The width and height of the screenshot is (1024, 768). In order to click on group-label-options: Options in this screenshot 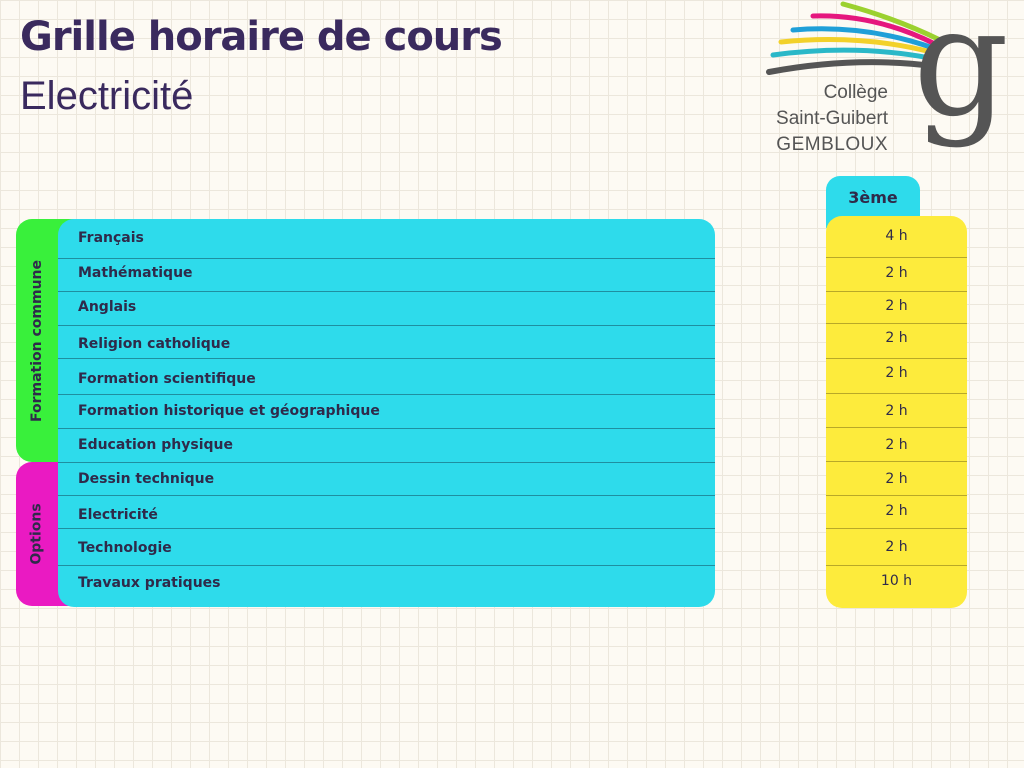, I will do `click(37, 534)`.